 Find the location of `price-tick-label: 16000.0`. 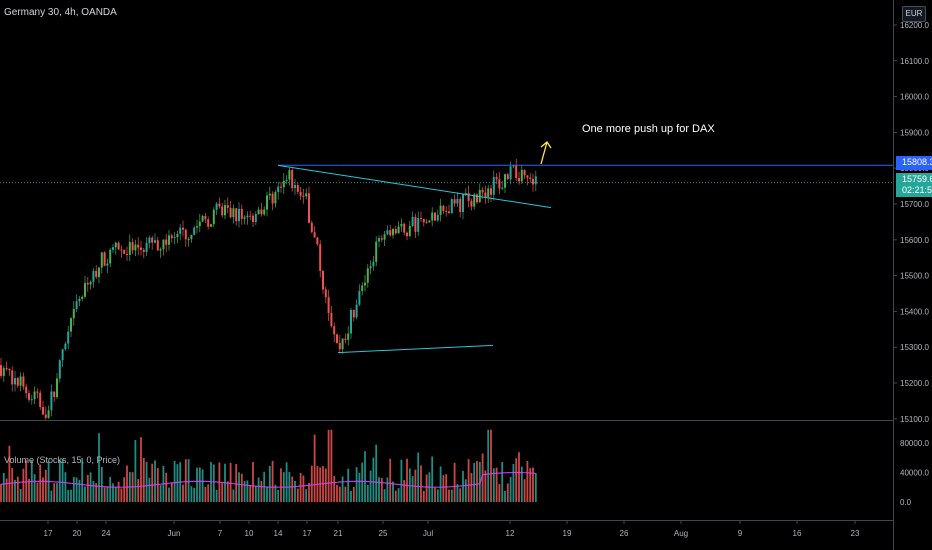

price-tick-label: 16000.0 is located at coordinates (914, 97).